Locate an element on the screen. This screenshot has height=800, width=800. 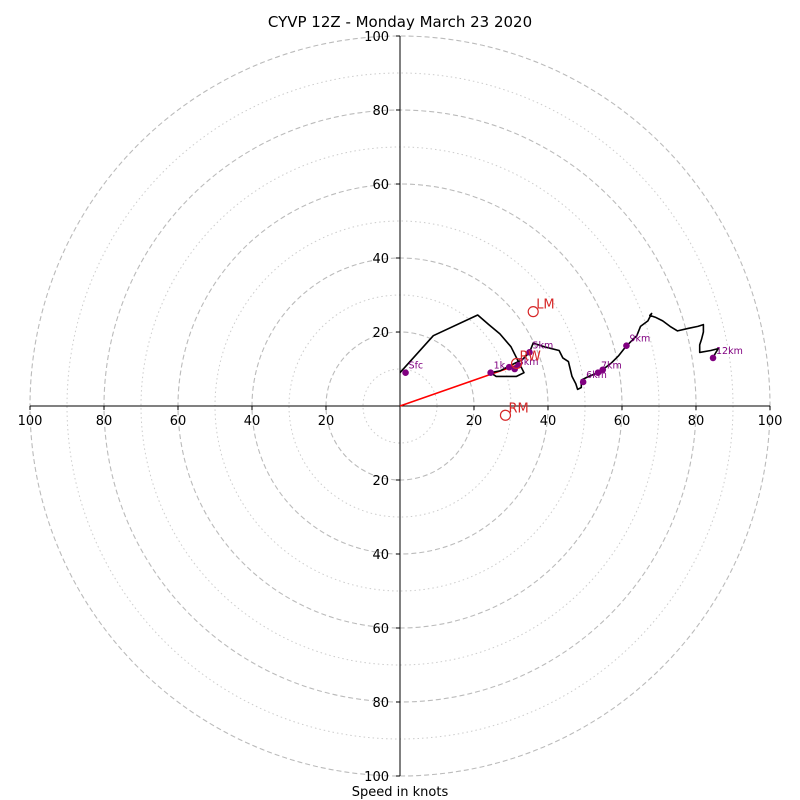
height-marker-6km is located at coordinates (583, 382).